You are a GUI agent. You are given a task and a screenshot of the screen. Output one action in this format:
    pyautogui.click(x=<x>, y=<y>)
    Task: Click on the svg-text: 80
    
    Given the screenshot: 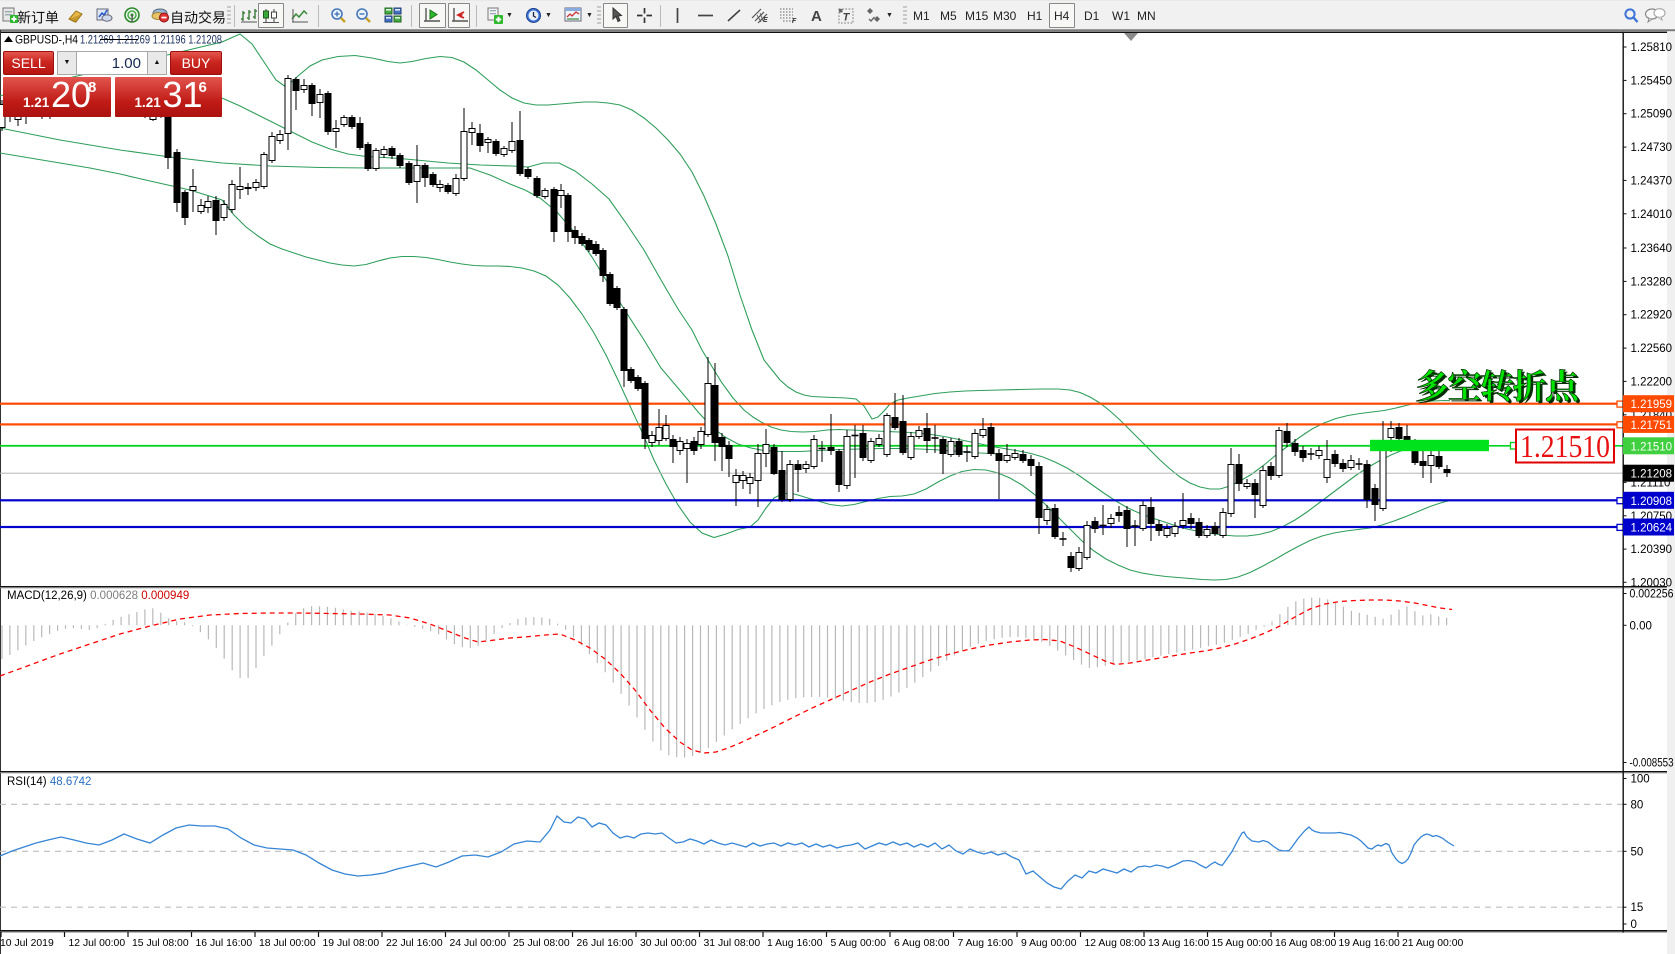 What is the action you would take?
    pyautogui.click(x=1637, y=805)
    